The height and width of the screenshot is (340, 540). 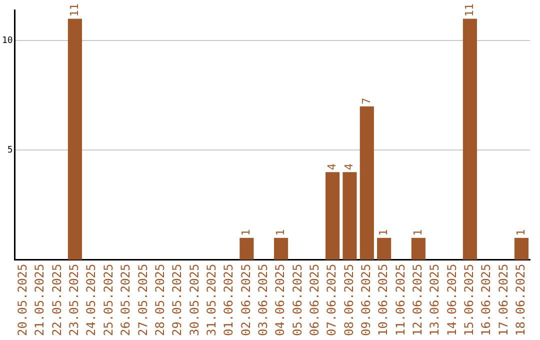 I want to click on x-tick-label: 30.05.2025, so click(x=194, y=300).